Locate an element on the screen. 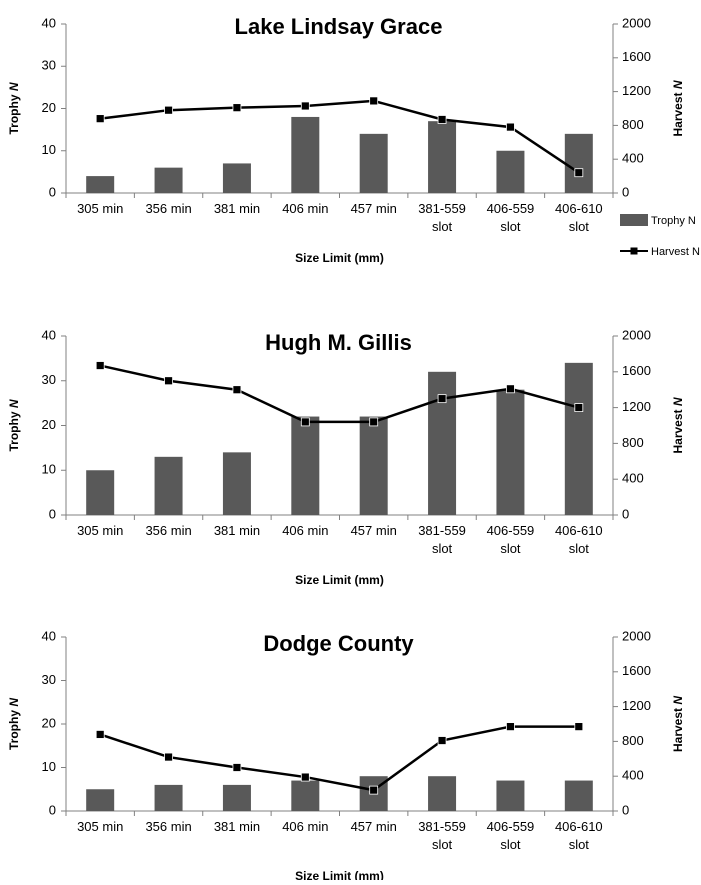 Image resolution: width=701 pixels, height=885 pixels. y-tick-label: 10 is located at coordinates (49, 766).